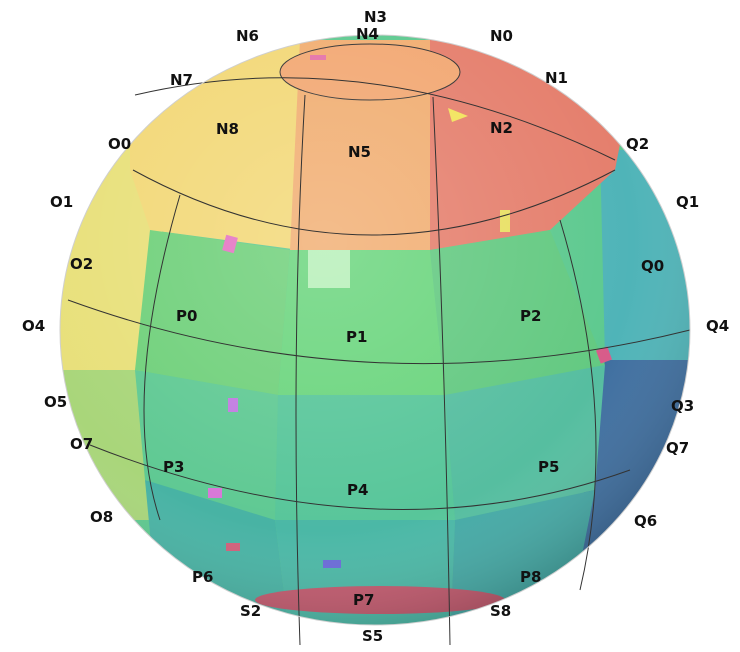 The height and width of the screenshot is (652, 740). What do you see at coordinates (186, 316) in the screenshot?
I see `label-p0: P0` at bounding box center [186, 316].